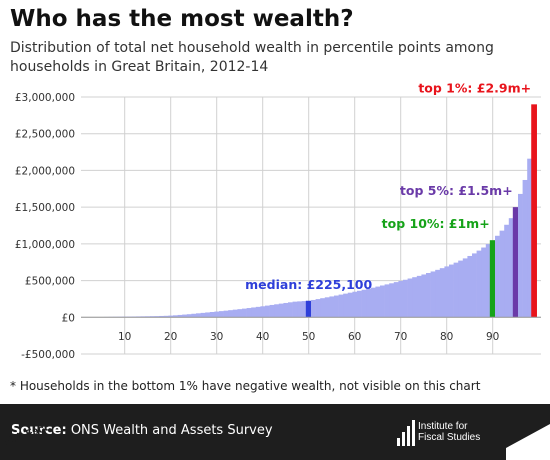 The image size is (550, 460). I want to click on x-tick-label: 90, so click(492, 337).